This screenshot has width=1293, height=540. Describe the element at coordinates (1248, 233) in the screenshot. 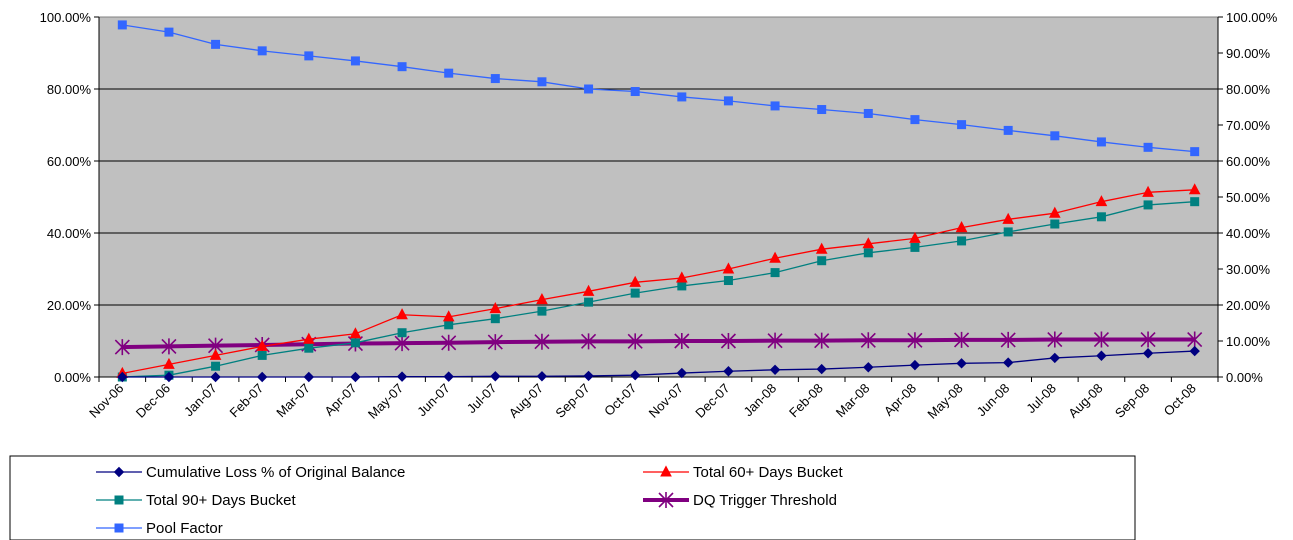

I see `right-axis-tick-label: 40.00%` at that location.